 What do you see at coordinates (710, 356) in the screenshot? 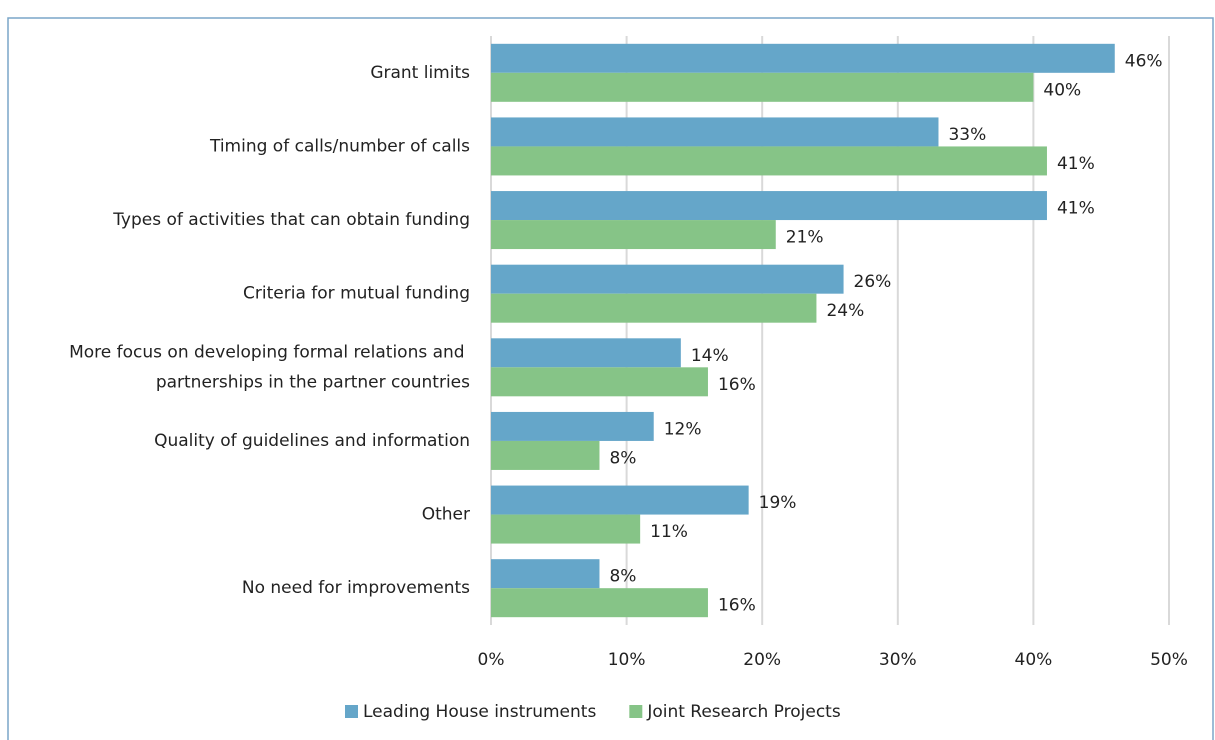
I see `data-label: 14%` at bounding box center [710, 356].